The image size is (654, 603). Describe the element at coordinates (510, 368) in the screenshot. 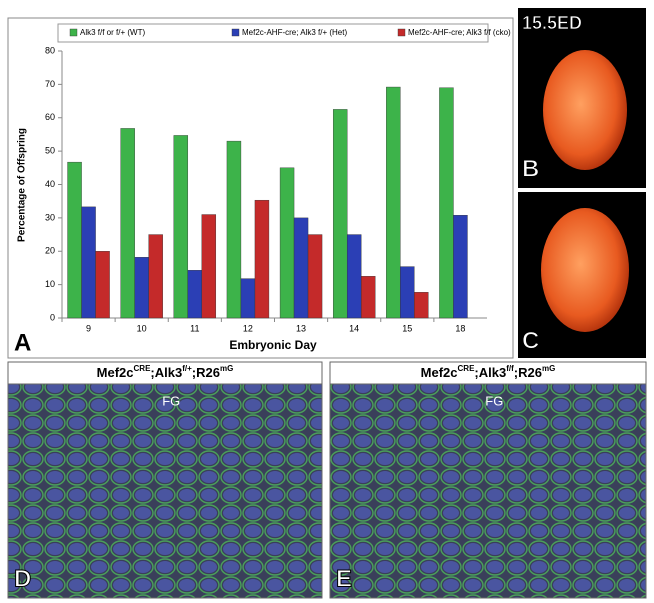

I see `title-part: f/f` at that location.